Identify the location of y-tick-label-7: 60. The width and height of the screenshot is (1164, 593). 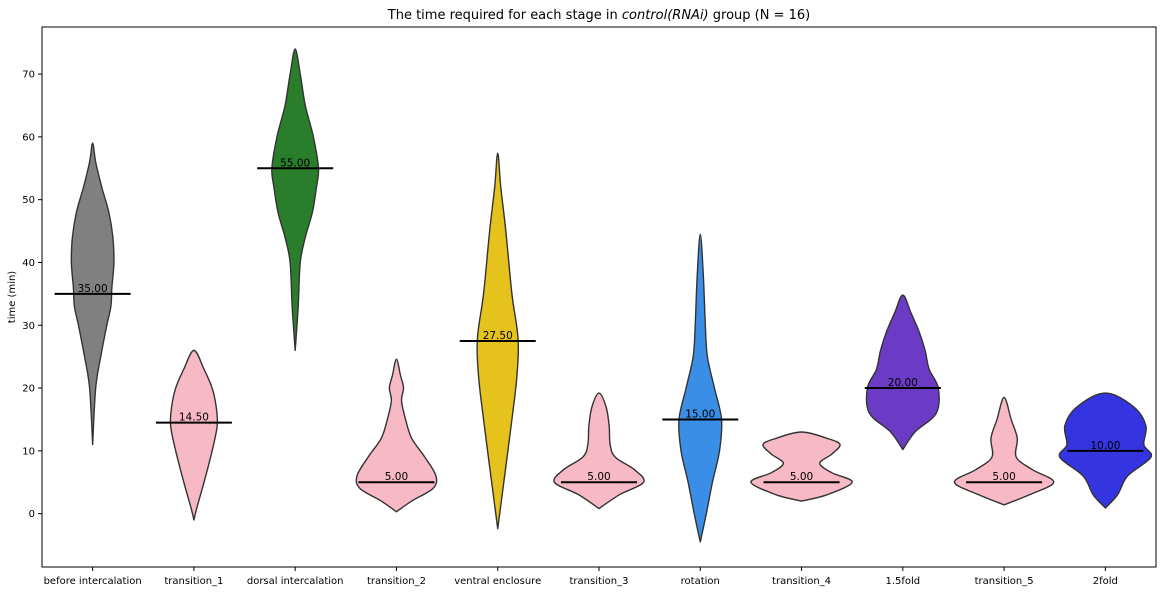
(28, 137).